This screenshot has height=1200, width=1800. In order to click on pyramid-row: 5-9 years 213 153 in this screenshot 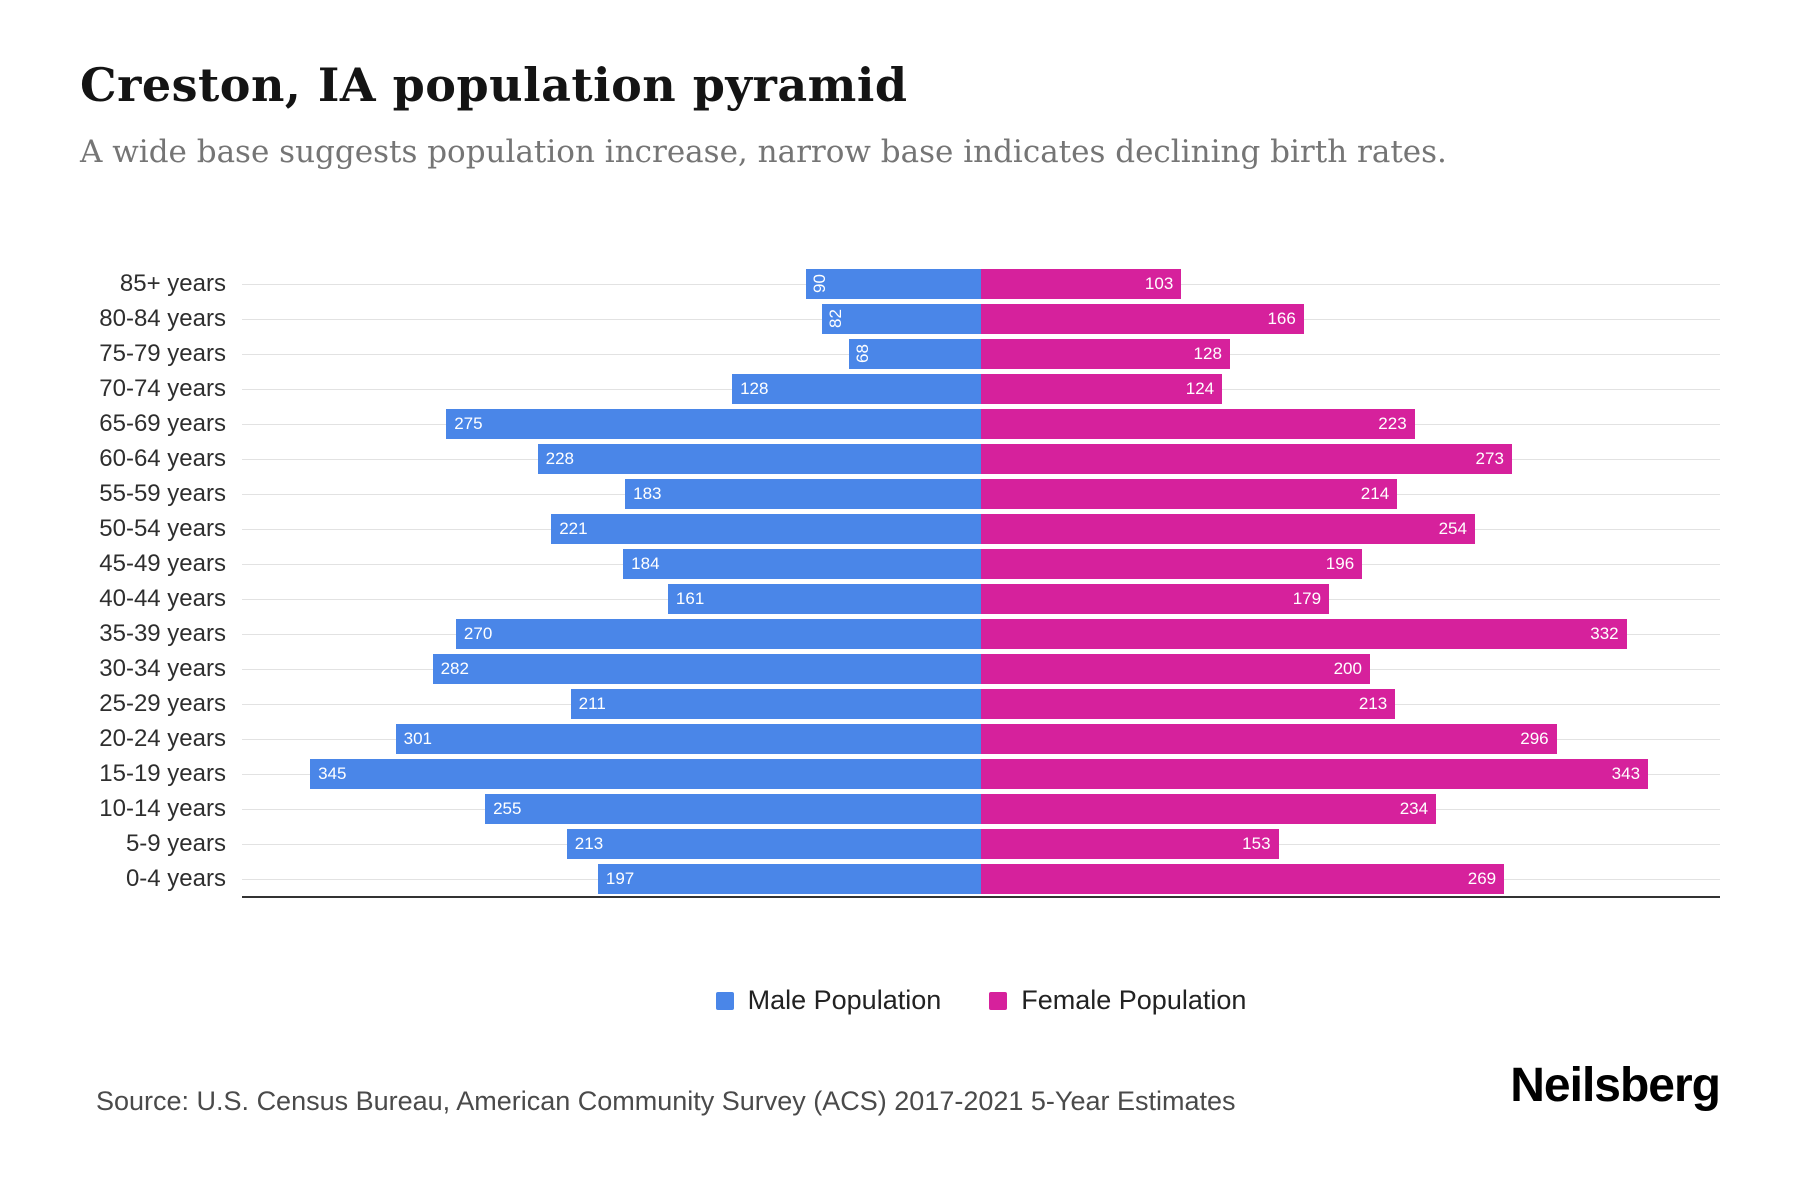, I will do `click(906, 843)`.